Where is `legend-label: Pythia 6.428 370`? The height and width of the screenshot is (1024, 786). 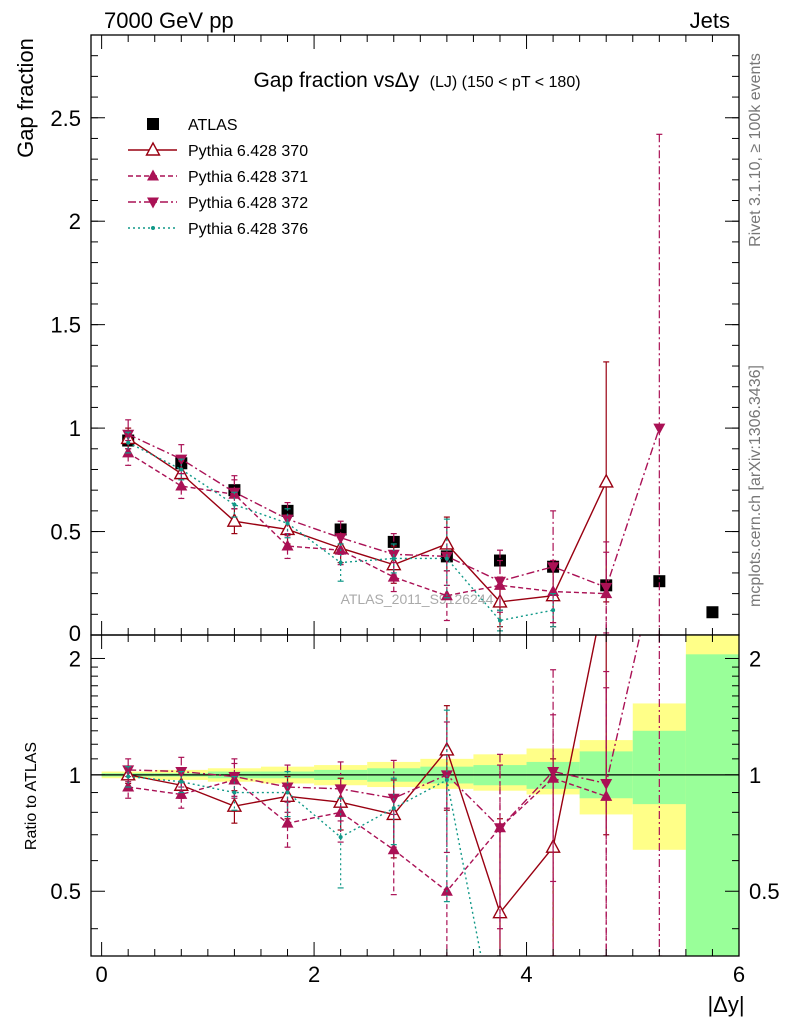 legend-label: Pythia 6.428 370 is located at coordinates (248, 151).